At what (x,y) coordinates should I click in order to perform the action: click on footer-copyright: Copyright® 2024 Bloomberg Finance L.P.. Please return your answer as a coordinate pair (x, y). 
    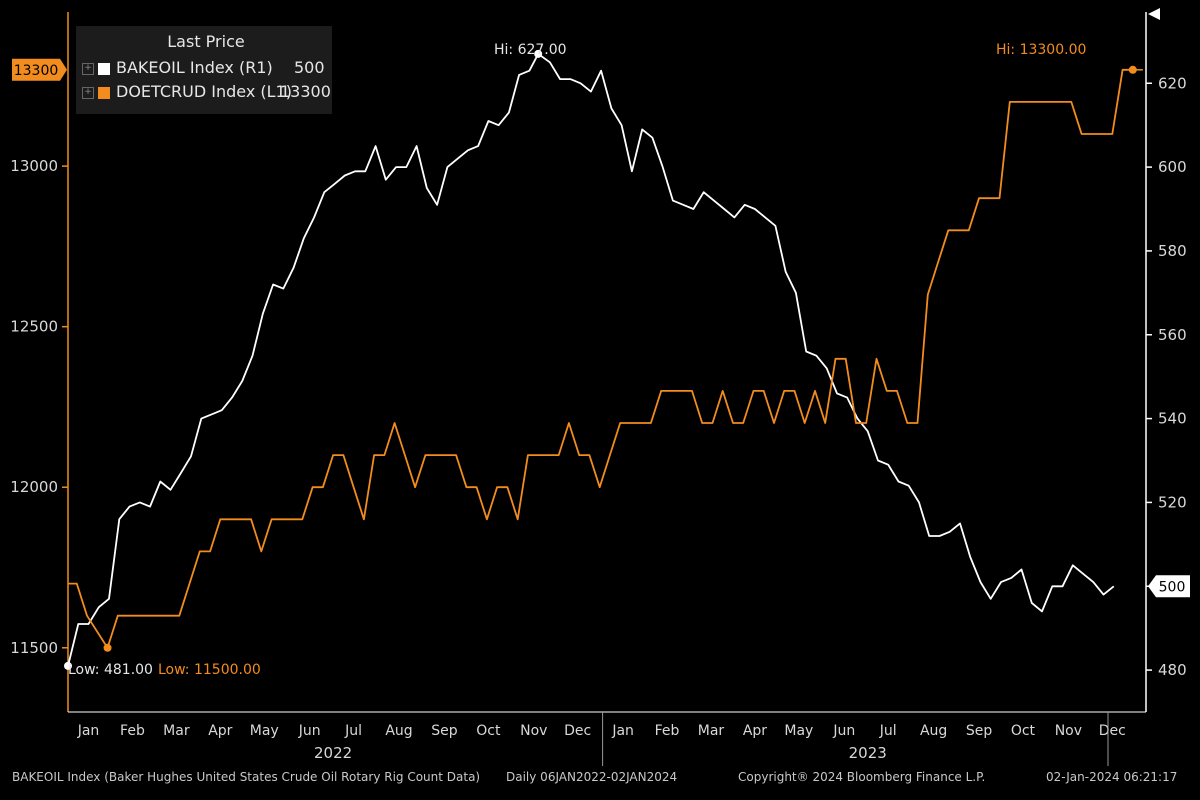
    Looking at the image, I should click on (862, 777).